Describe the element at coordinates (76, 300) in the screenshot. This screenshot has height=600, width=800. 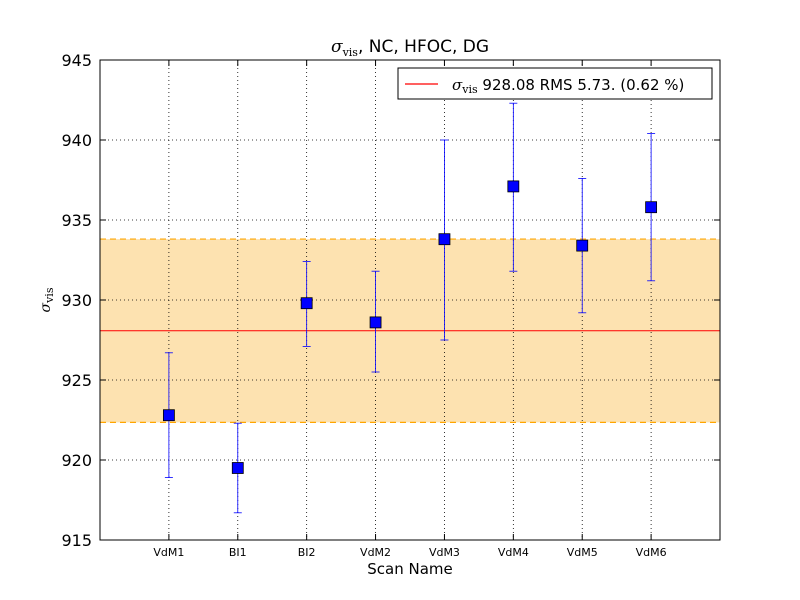
I see `y-tick-label: 930` at that location.